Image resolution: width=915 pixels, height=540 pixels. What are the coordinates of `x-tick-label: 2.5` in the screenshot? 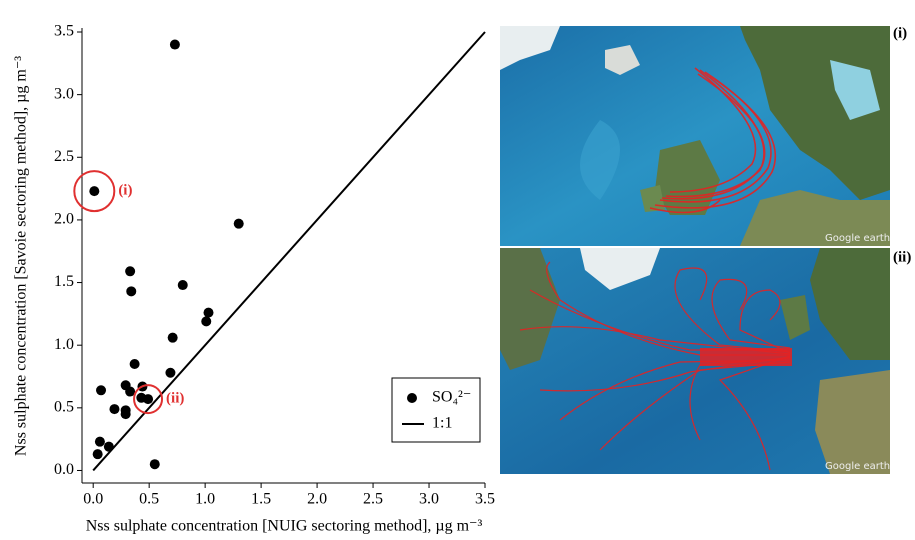 It's located at (373, 499).